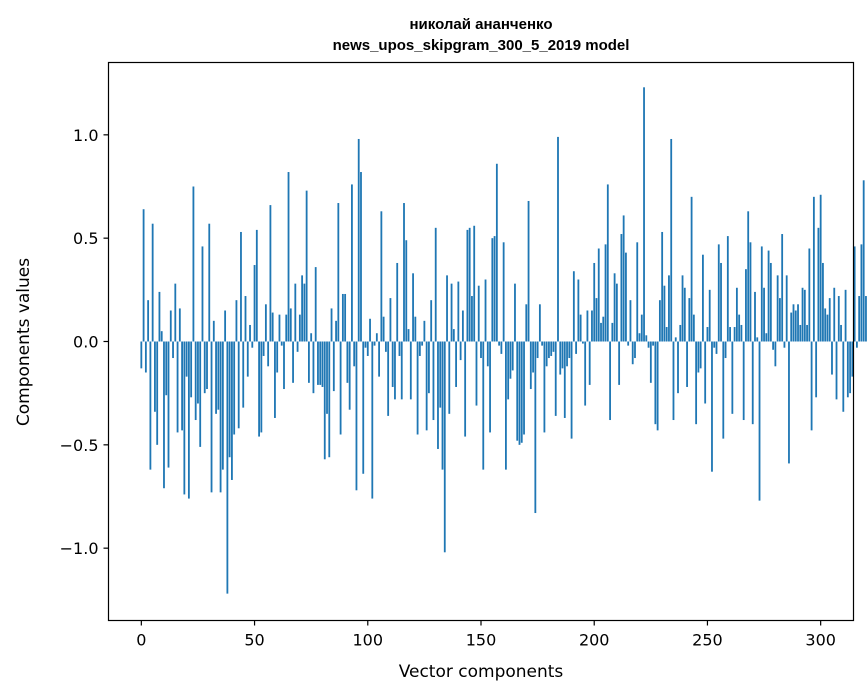 The height and width of the screenshot is (696, 867). Describe the element at coordinates (820, 640) in the screenshot. I see `x-tick-label: 300` at that location.